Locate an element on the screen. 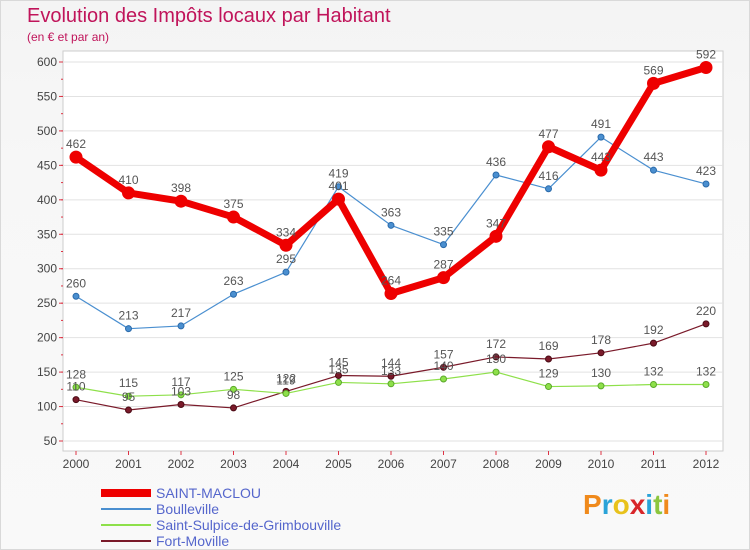  logo-letter: x is located at coordinates (637, 504).